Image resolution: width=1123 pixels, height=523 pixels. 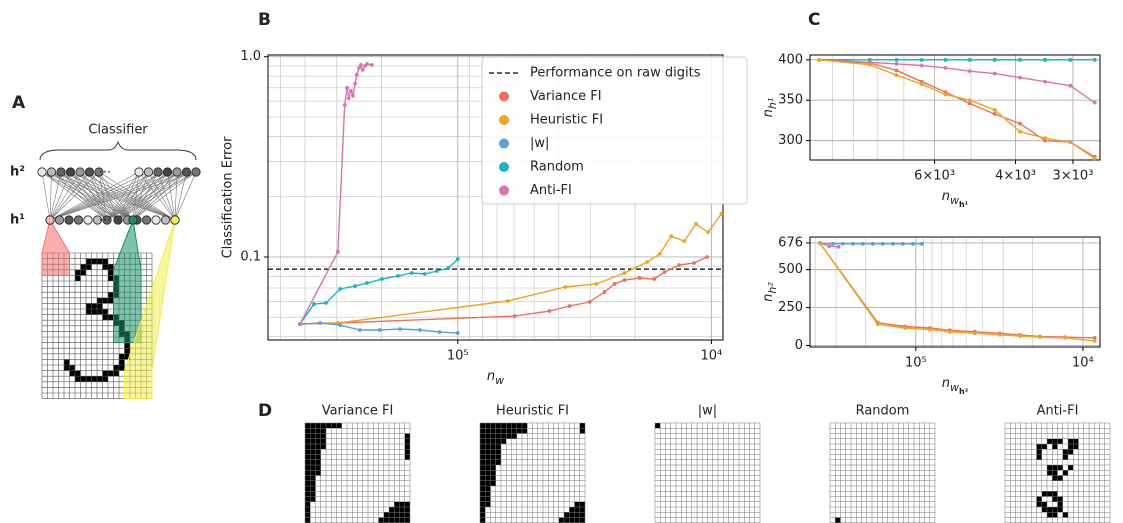 What do you see at coordinates (118, 150) in the screenshot?
I see `brace` at bounding box center [118, 150].